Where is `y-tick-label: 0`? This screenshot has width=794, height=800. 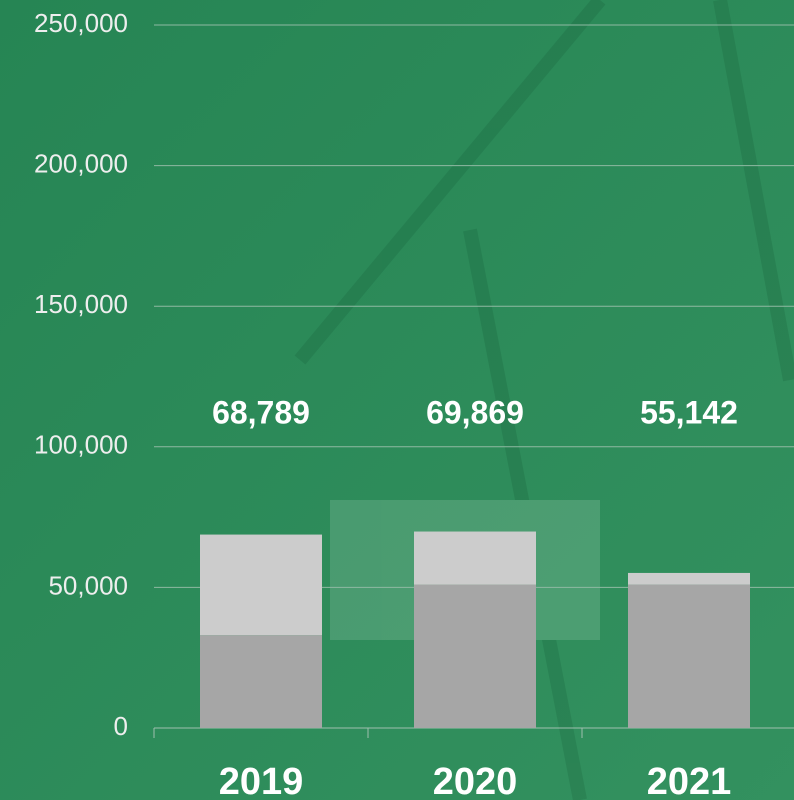
y-tick-label: 0 is located at coordinates (121, 726).